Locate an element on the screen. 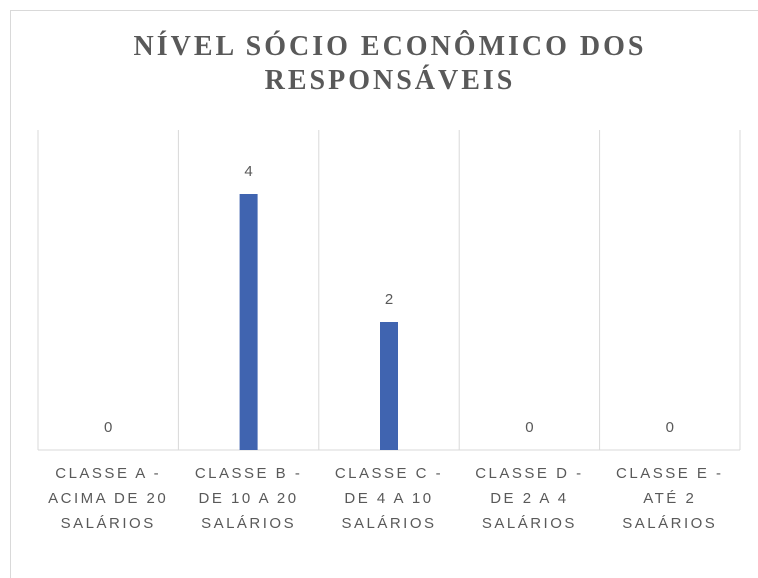  x-tick-label: CLASSE A - ACIMA DE 20 SALÁRIOS is located at coordinates (108, 498).